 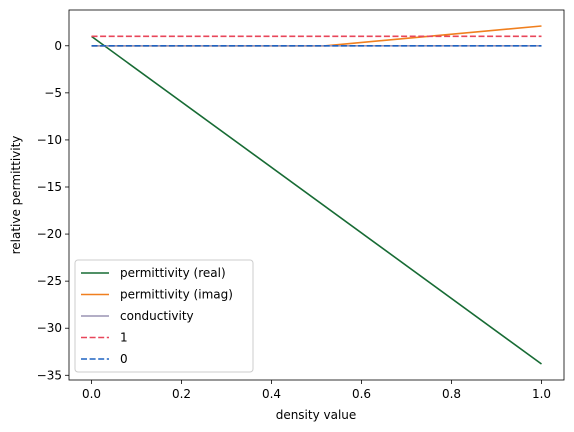 What do you see at coordinates (157, 316) in the screenshot?
I see `legend-label-2: conductivity` at bounding box center [157, 316].